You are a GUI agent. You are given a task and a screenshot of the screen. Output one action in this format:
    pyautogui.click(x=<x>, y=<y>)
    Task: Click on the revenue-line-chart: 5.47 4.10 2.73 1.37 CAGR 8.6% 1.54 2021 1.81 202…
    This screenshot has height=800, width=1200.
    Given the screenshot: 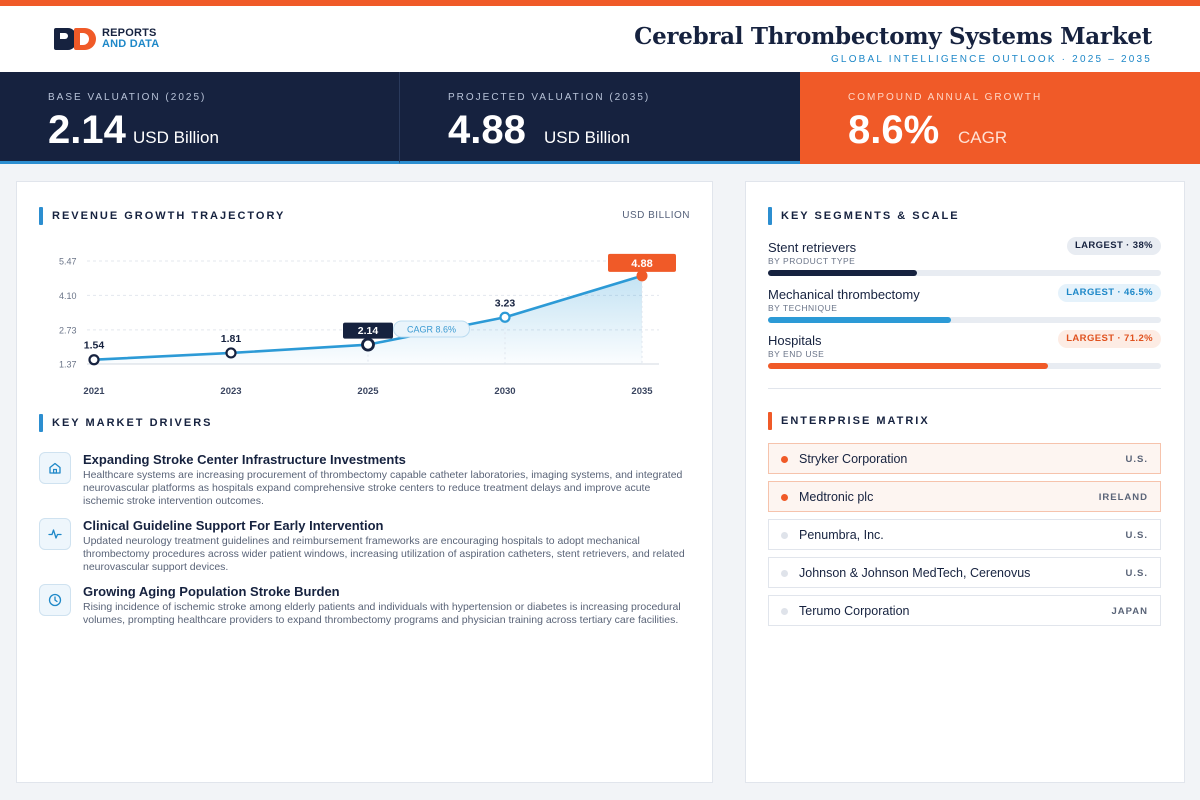 What is the action you would take?
    pyautogui.click(x=367, y=325)
    